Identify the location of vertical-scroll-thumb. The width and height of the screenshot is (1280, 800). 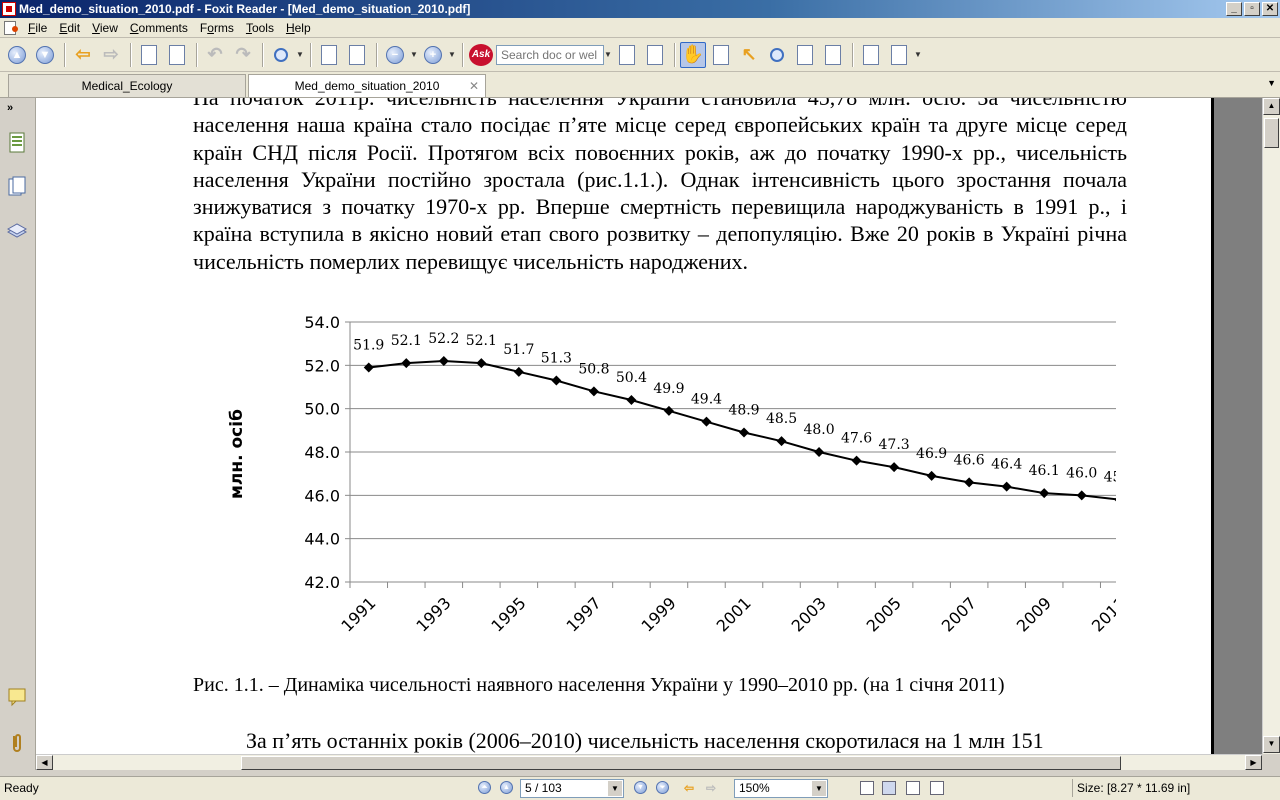
(1271, 133).